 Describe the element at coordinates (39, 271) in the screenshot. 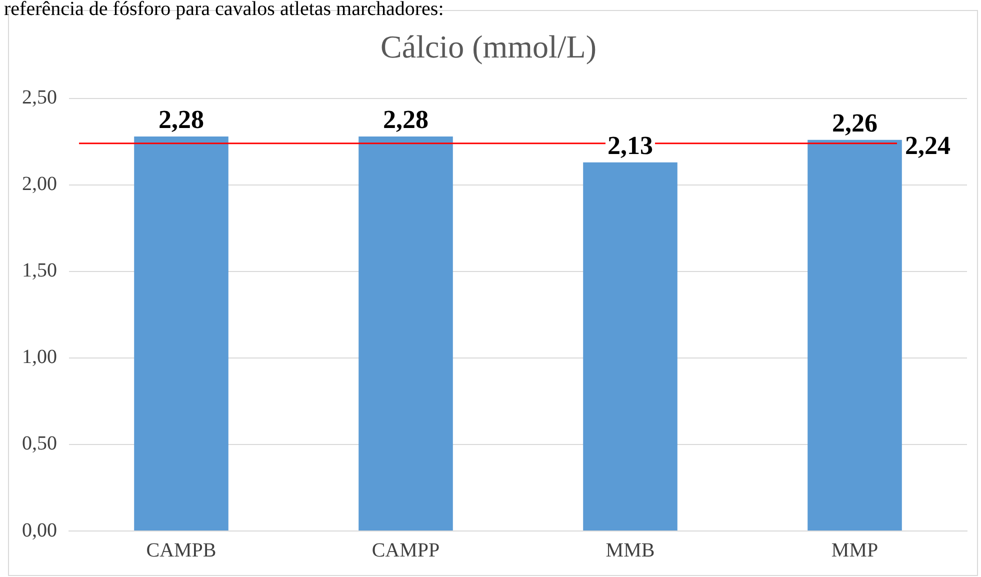

I see `y-tick-label: 1,50` at that location.